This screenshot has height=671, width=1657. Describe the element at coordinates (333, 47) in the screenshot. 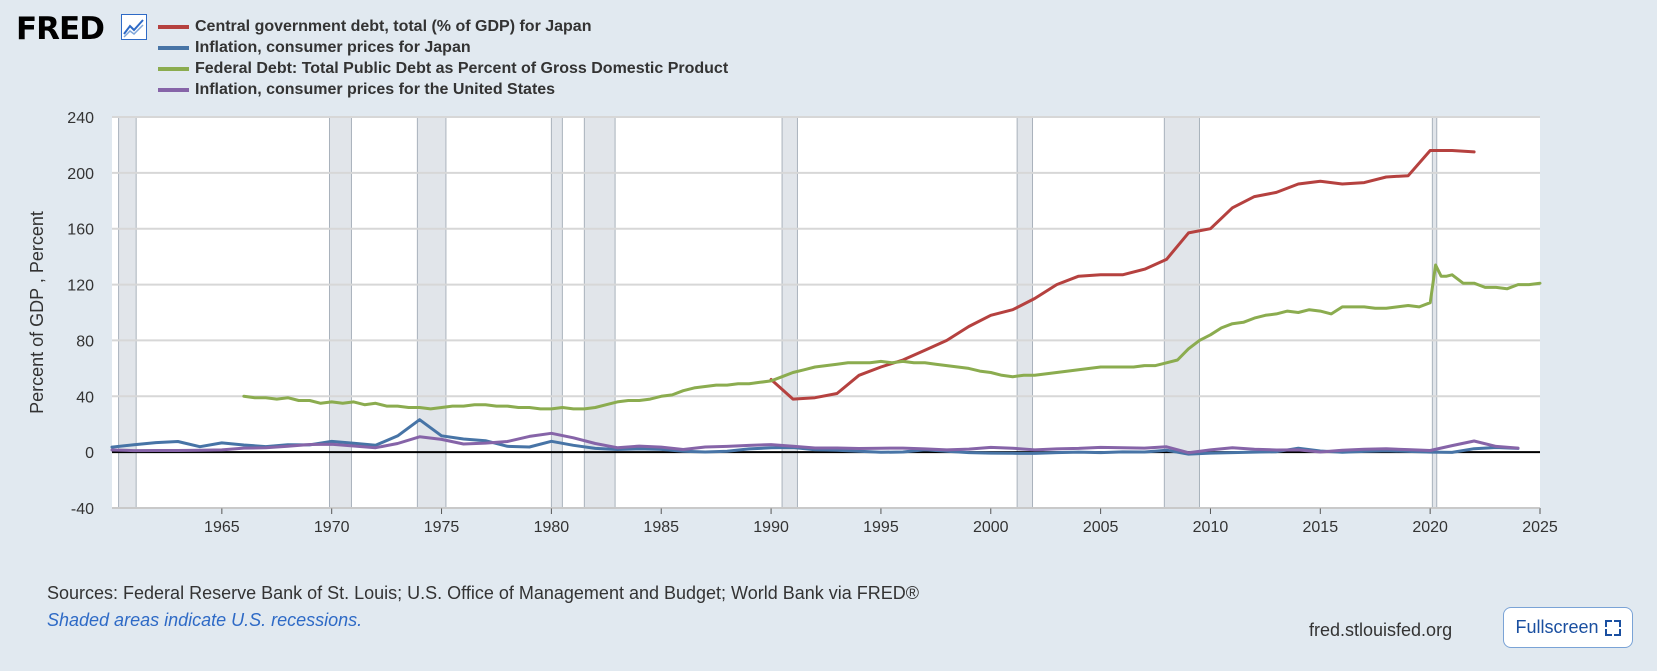

I see `legend-label: Inflation, consumer prices for Japan` at that location.